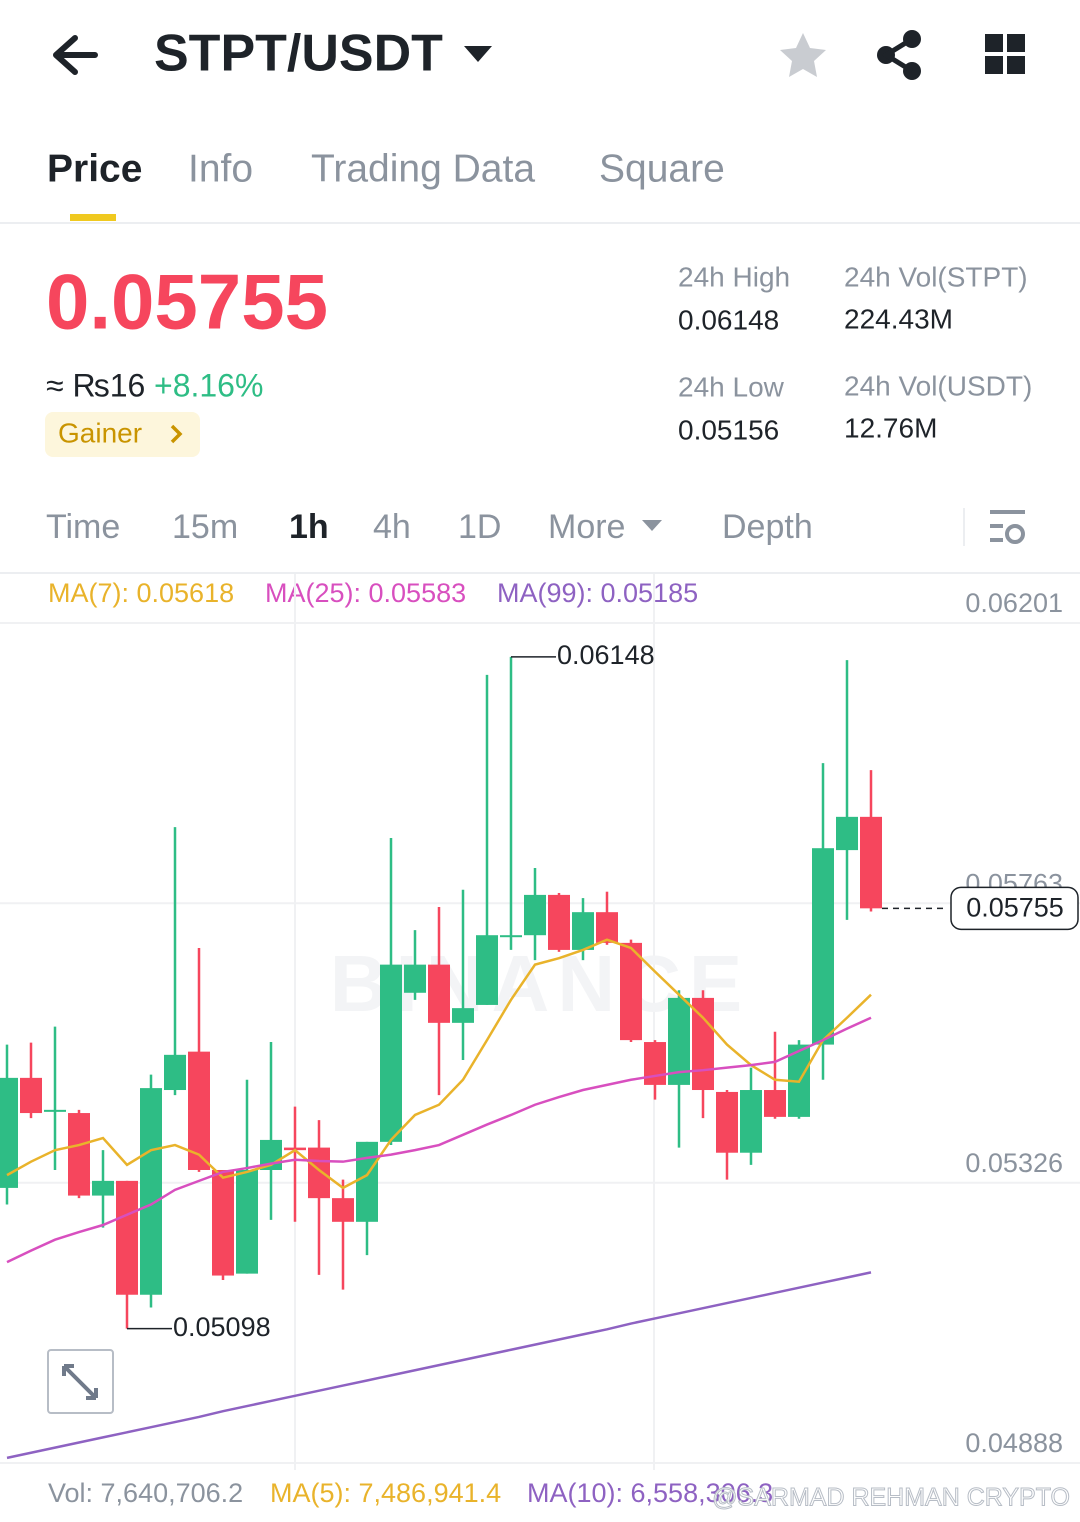 The height and width of the screenshot is (1522, 1080). I want to click on tab: Price, so click(94, 168).